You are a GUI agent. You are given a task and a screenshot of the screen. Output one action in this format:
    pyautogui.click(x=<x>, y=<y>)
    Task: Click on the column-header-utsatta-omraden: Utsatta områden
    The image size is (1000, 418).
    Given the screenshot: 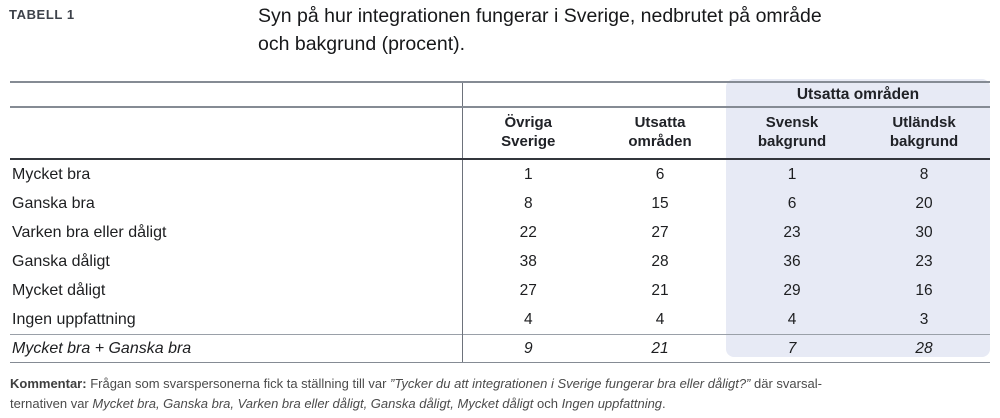 What is the action you would take?
    pyautogui.click(x=660, y=133)
    